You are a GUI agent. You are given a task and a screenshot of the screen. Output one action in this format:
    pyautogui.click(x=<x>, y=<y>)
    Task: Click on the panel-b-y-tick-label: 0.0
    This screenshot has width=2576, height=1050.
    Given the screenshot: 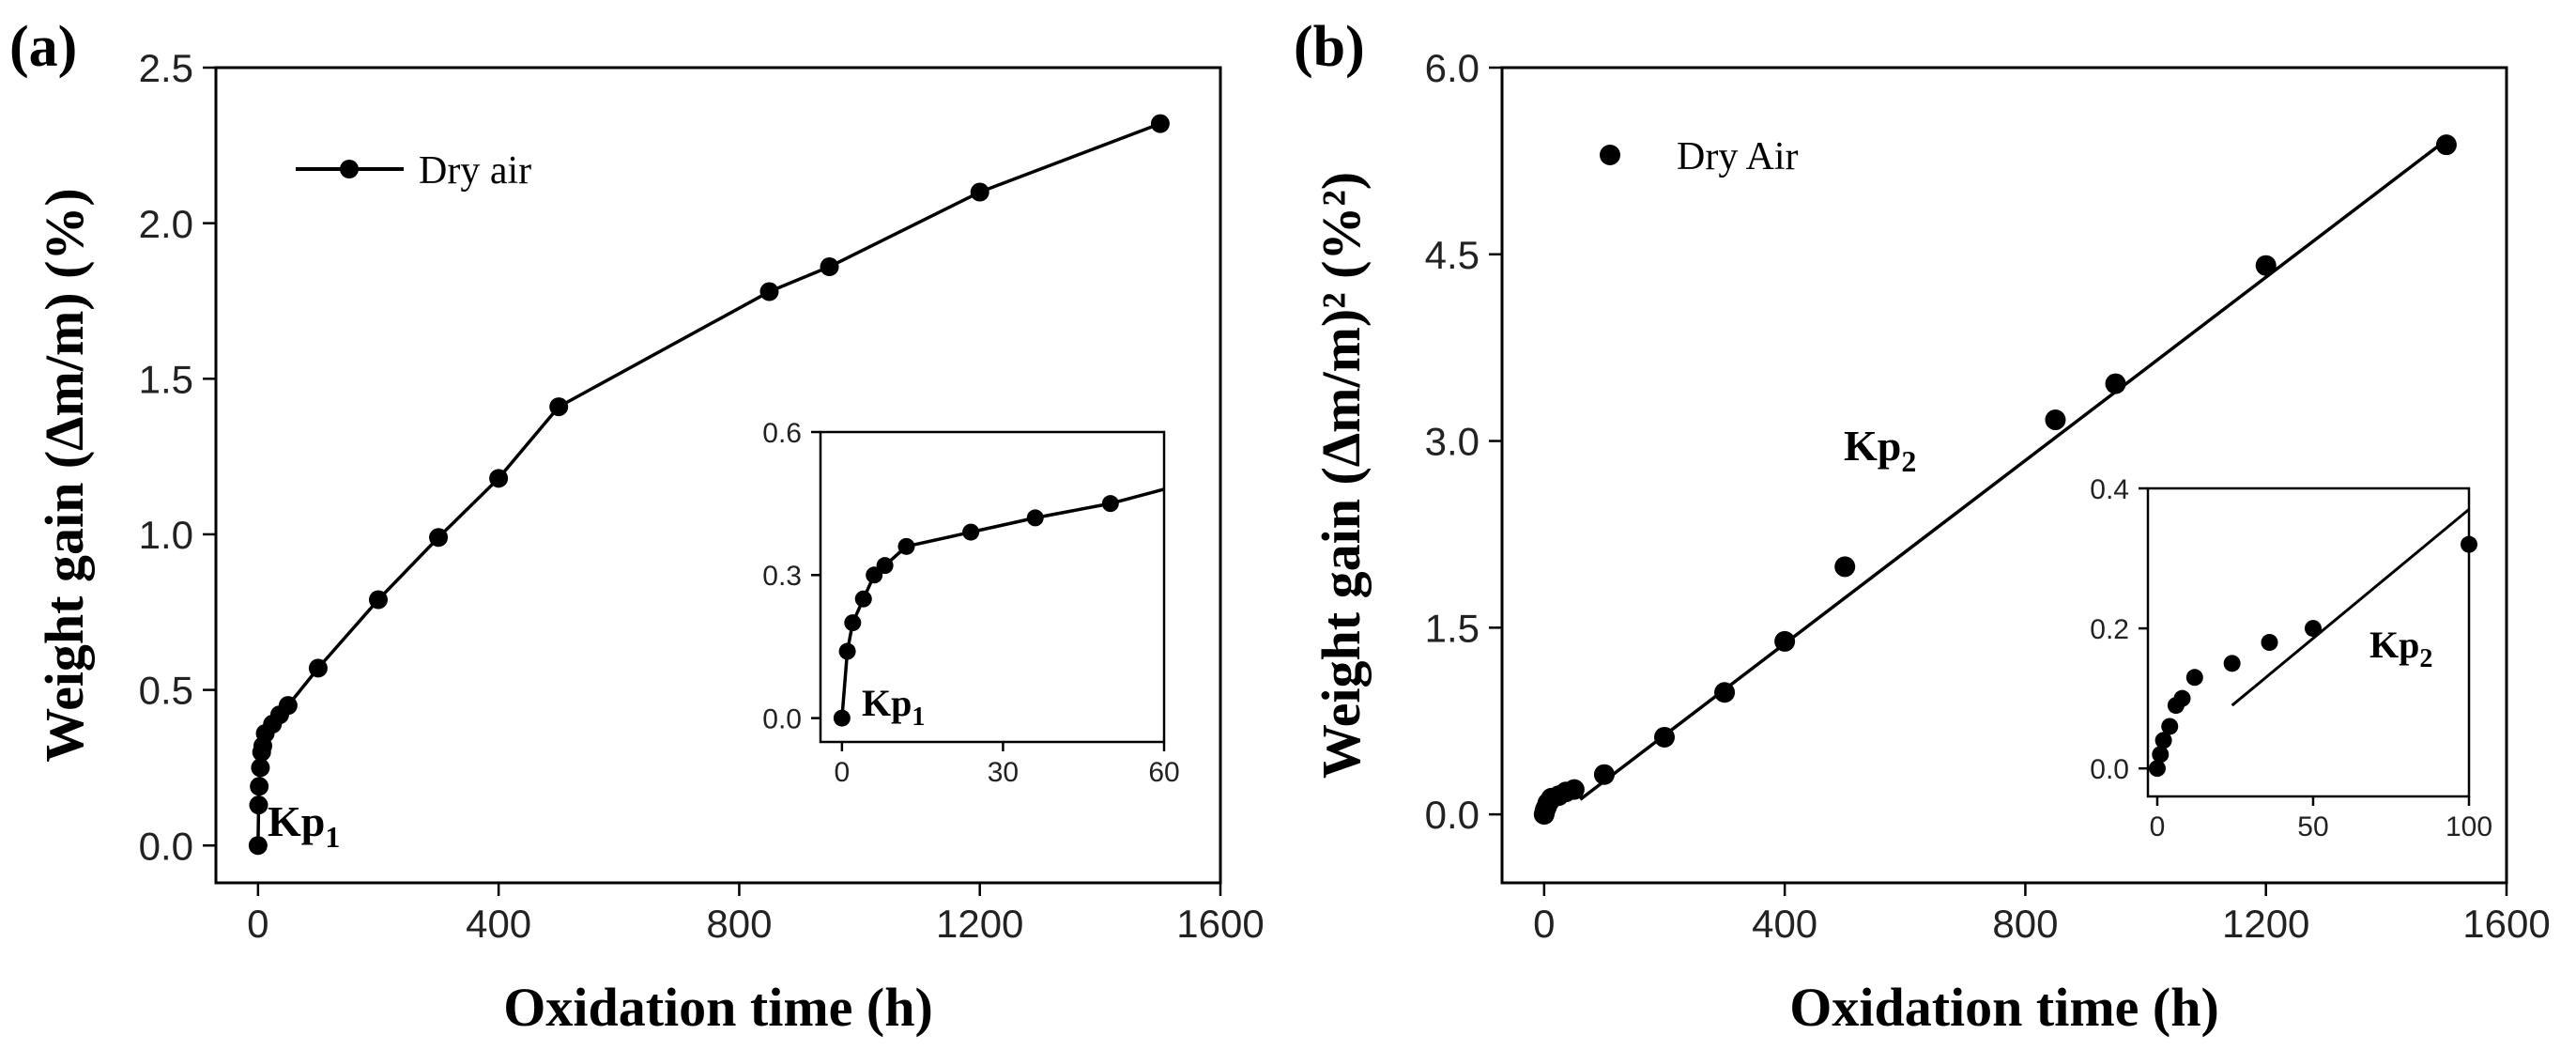 What is the action you would take?
    pyautogui.click(x=1452, y=815)
    